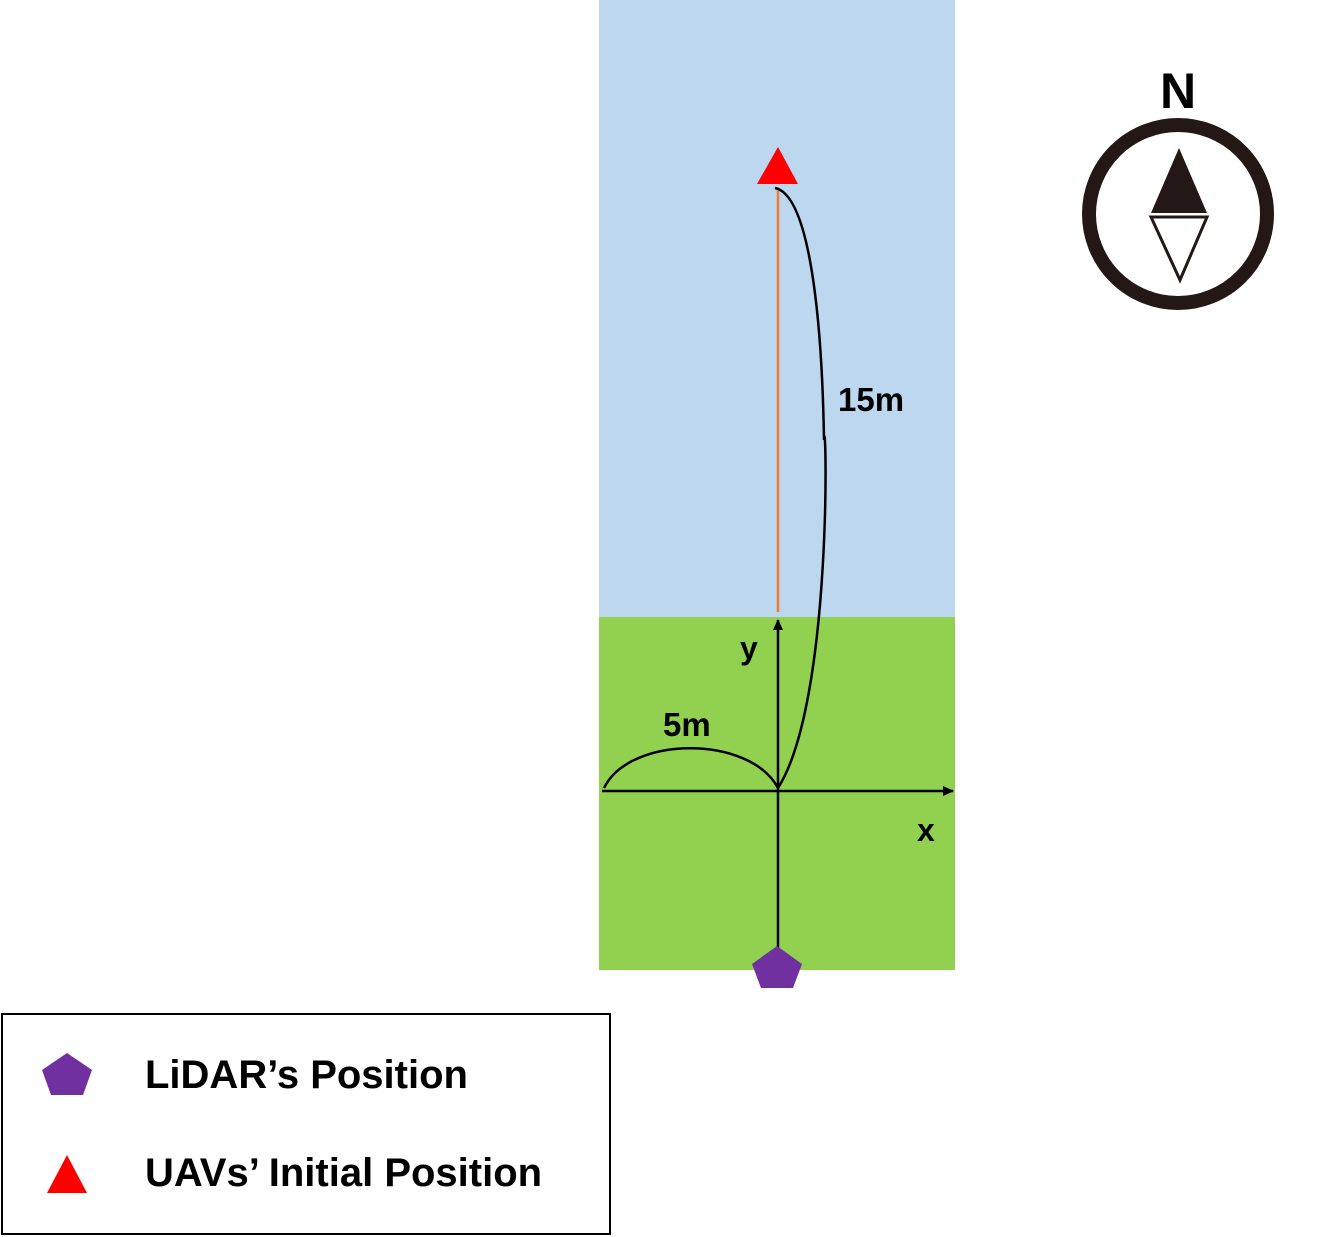 The height and width of the screenshot is (1237, 1322). Describe the element at coordinates (691, 768) in the screenshot. I see `distance-arc-5m` at that location.